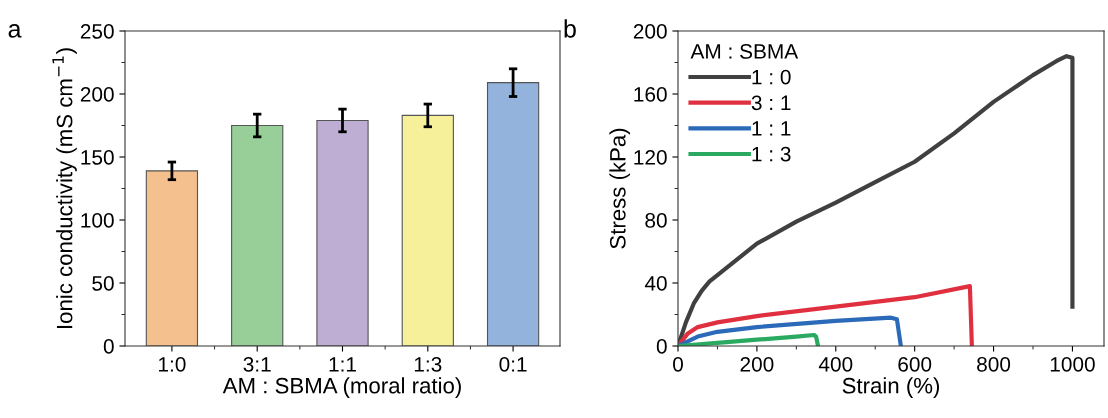 The image size is (1108, 418). I want to click on y-tick-label: 160, so click(650, 94).